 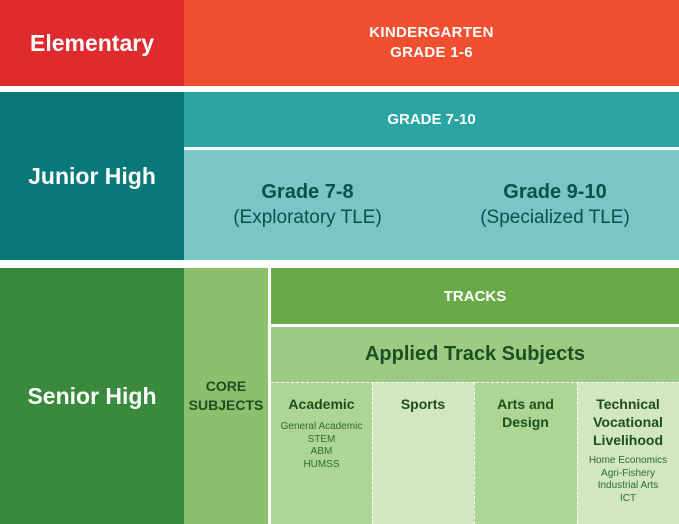 What do you see at coordinates (431, 32) in the screenshot?
I see `kindergarten-text: KINDERGARTEN` at bounding box center [431, 32].